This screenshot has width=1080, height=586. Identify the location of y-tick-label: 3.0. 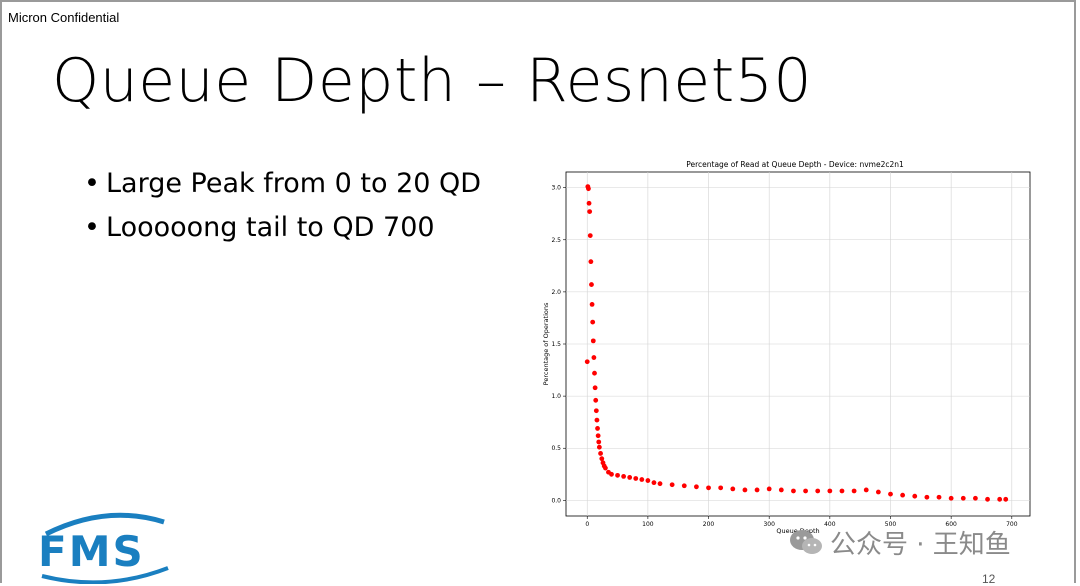
(556, 188).